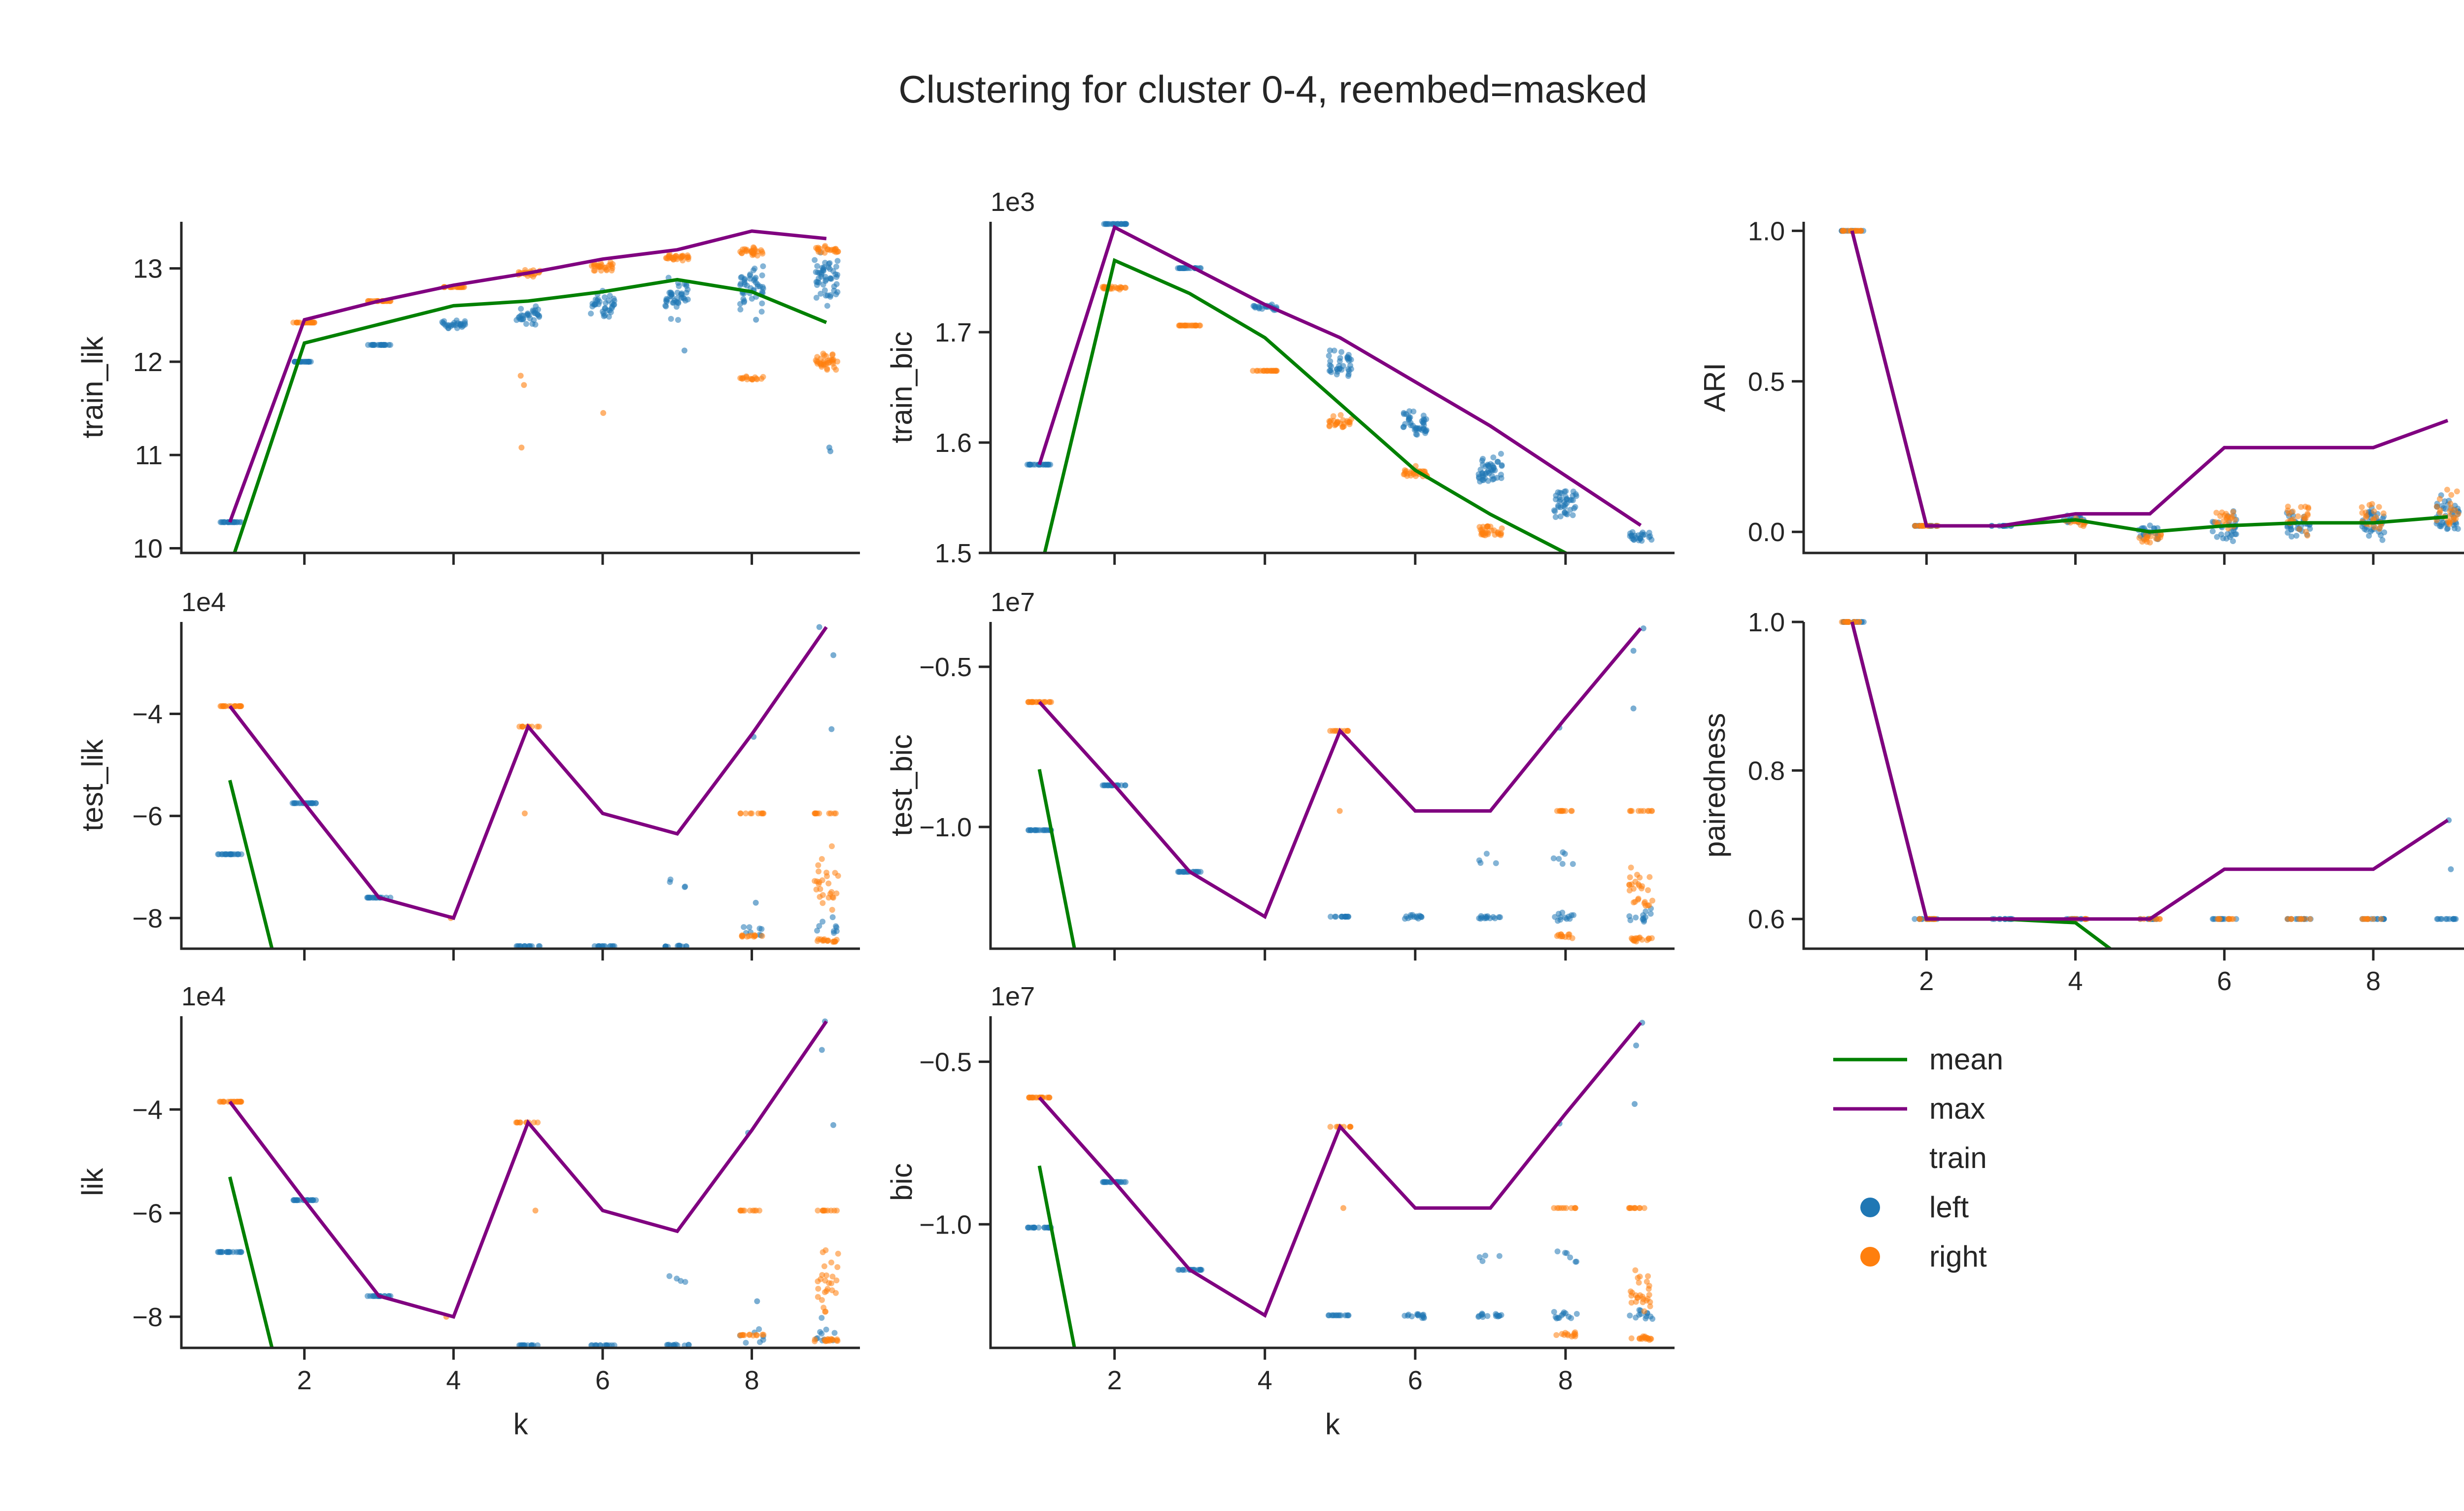  I want to click on test_lik-scatter, so click(528, 786).